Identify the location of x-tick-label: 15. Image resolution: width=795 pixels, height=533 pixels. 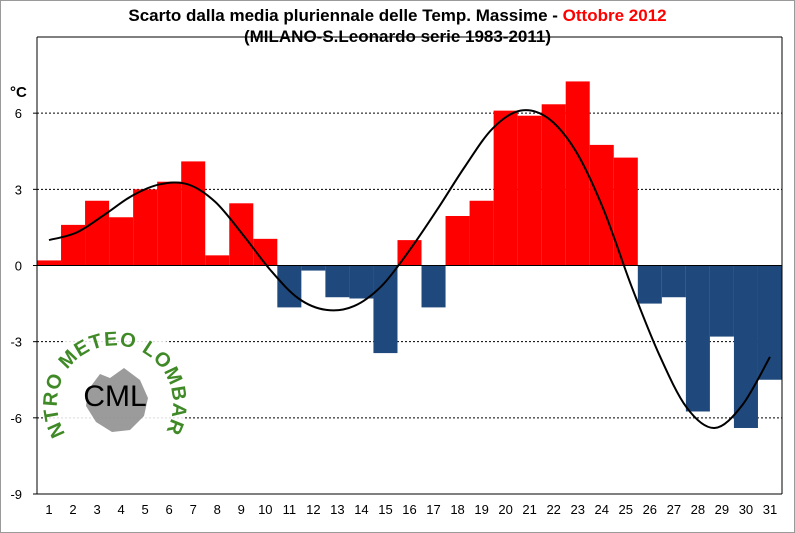
(385, 509).